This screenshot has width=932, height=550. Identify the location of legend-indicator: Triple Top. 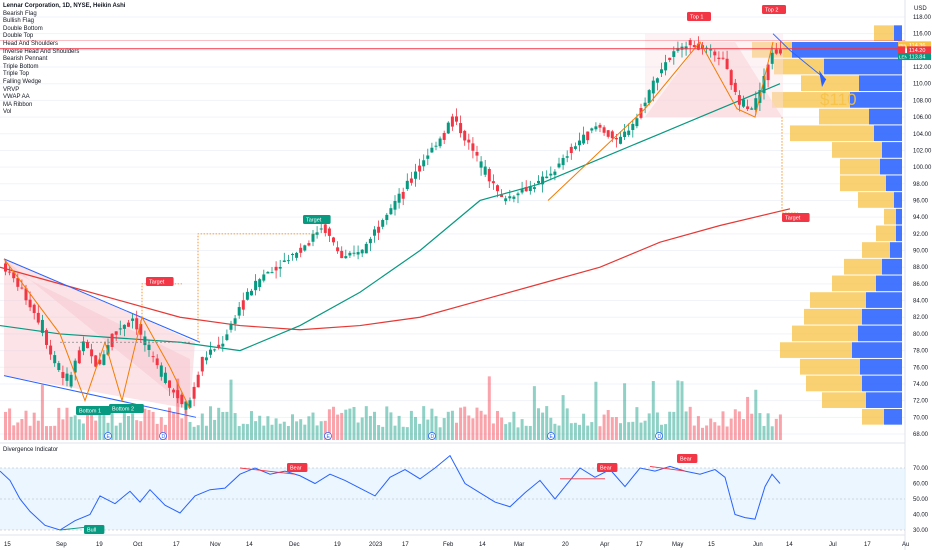
(16, 74).